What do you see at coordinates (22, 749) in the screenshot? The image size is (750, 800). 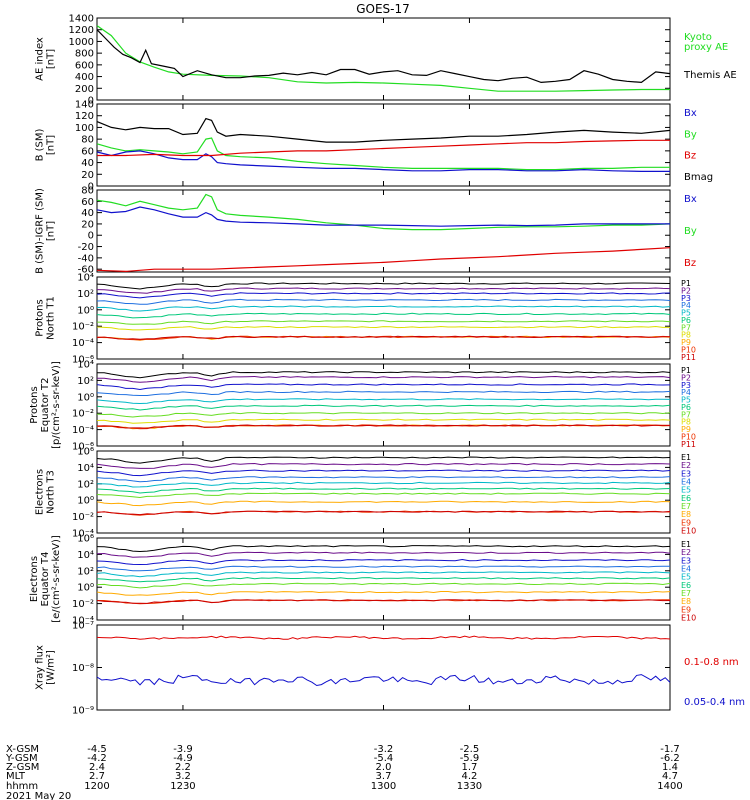 I see `x-row-label: X-GSM` at bounding box center [22, 749].